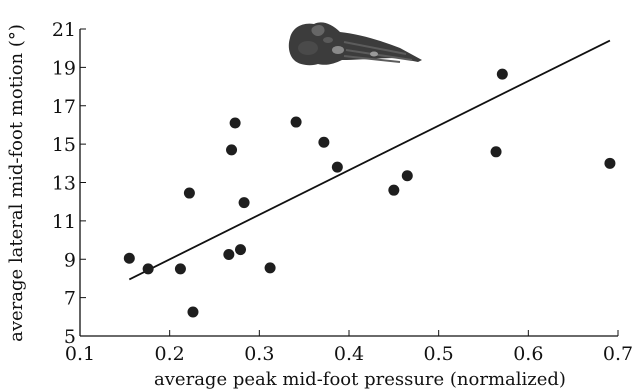  Describe the element at coordinates (64, 222) in the screenshot. I see `y-tick-label: 11` at that location.